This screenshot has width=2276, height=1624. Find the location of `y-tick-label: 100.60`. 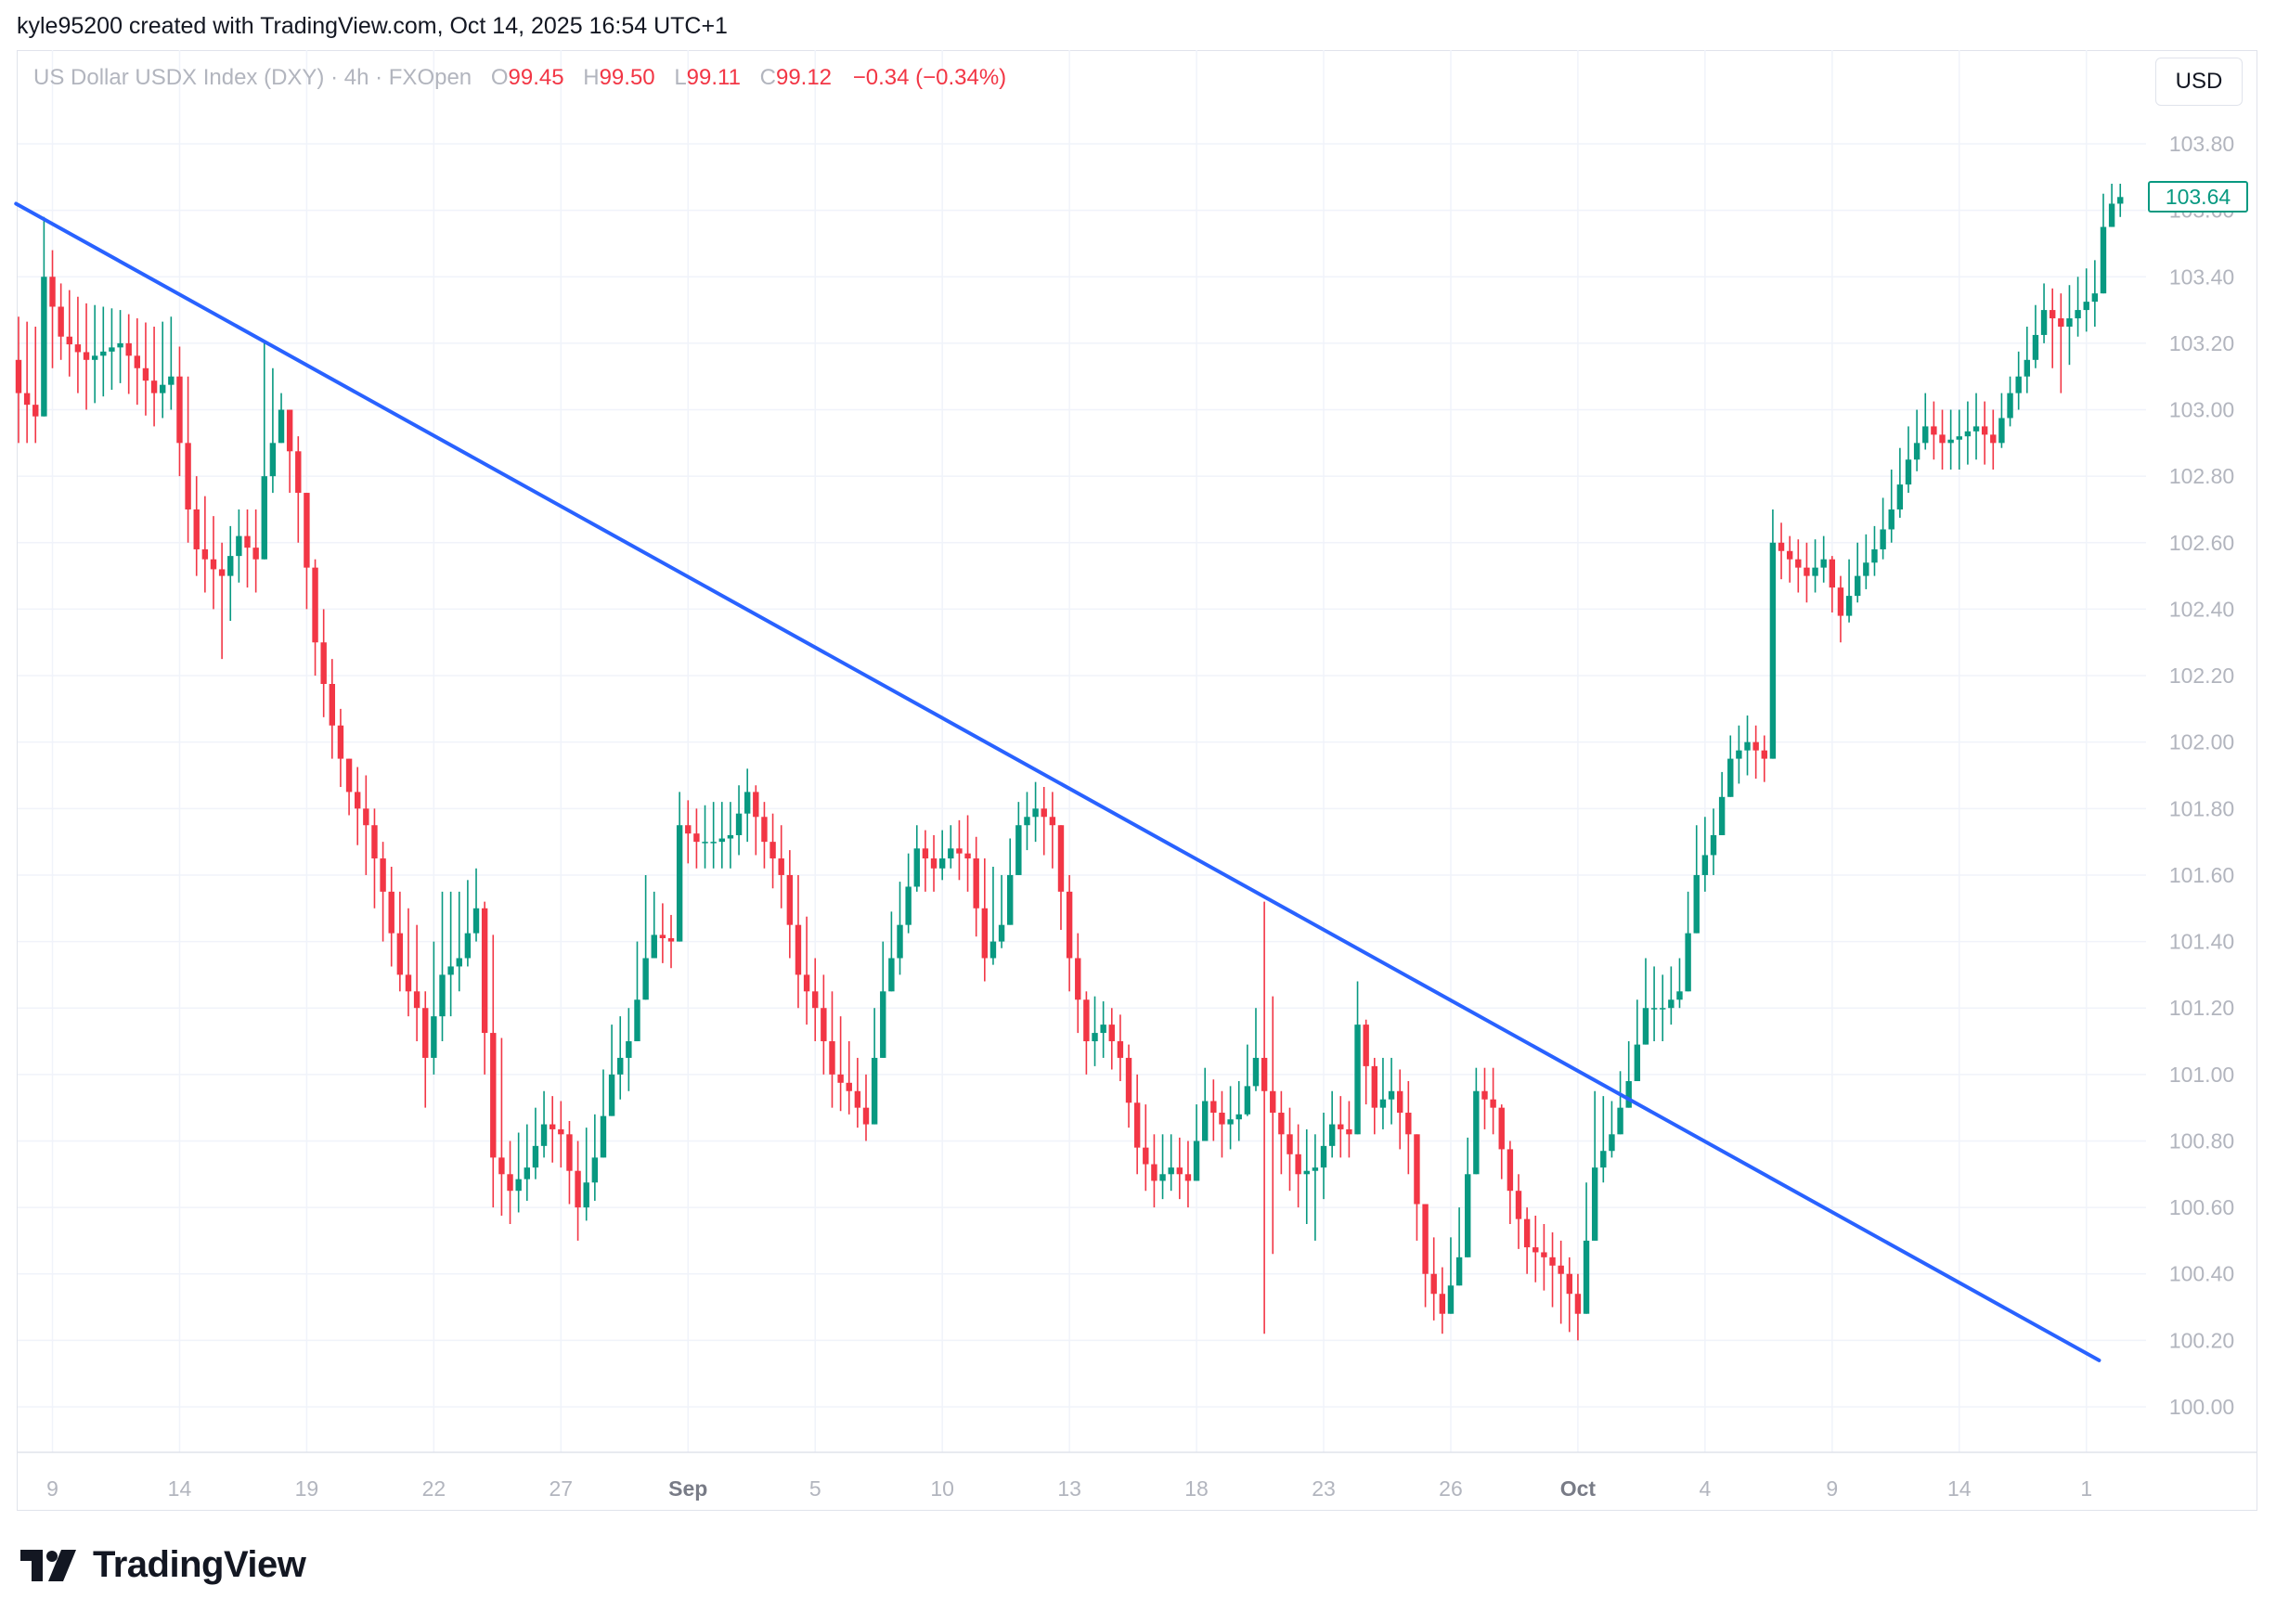

y-tick-label: 100.60 is located at coordinates (2201, 1207).